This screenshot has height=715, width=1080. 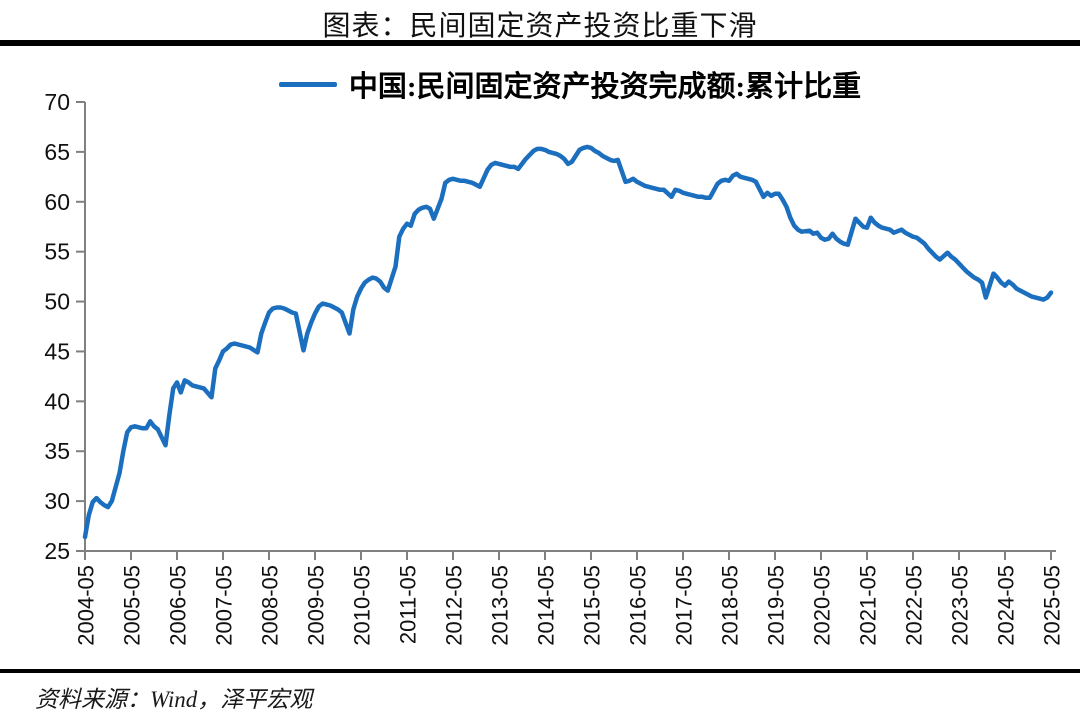 What do you see at coordinates (605, 87) in the screenshot?
I see `legend-label: 中国:民间固定资产投资完成额:累计比重` at bounding box center [605, 87].